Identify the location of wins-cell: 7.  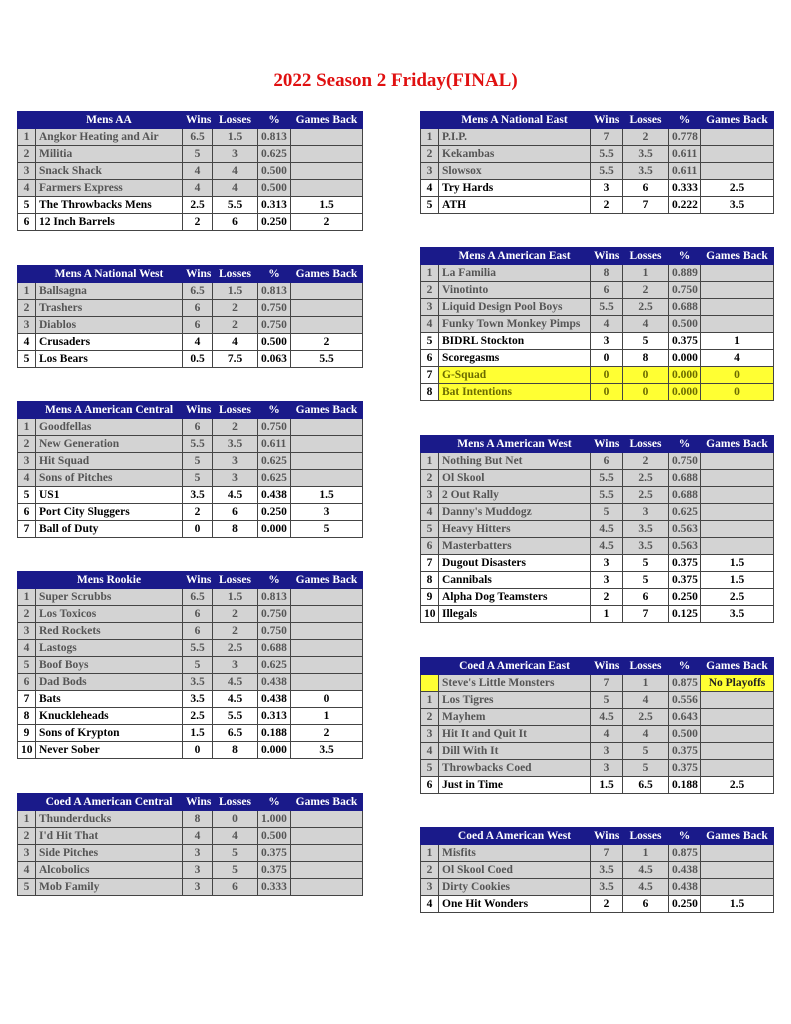
(606, 853).